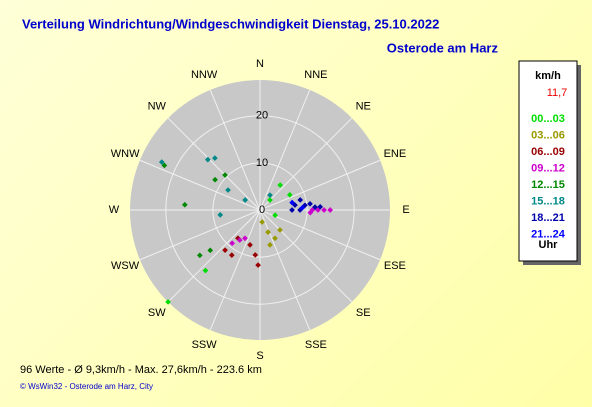 The height and width of the screenshot is (407, 592). What do you see at coordinates (363, 107) in the screenshot?
I see `direction-label: NE` at bounding box center [363, 107].